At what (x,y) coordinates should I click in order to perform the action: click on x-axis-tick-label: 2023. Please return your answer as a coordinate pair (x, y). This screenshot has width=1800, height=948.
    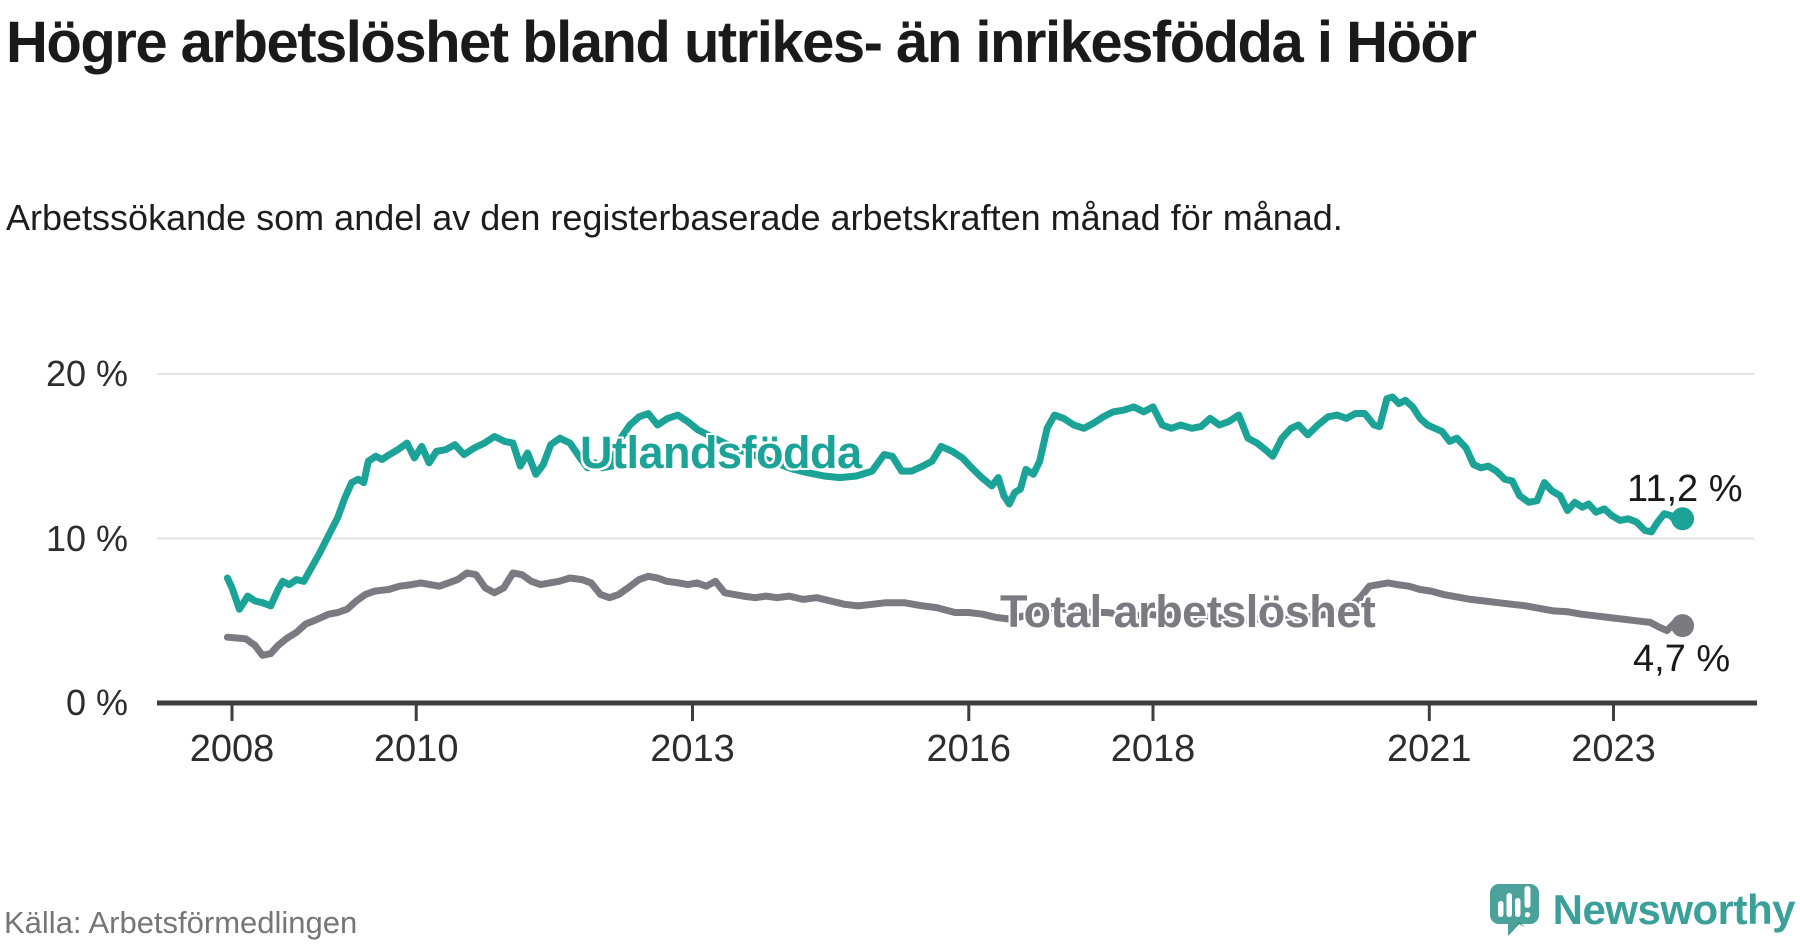
    Looking at the image, I should click on (1613, 749).